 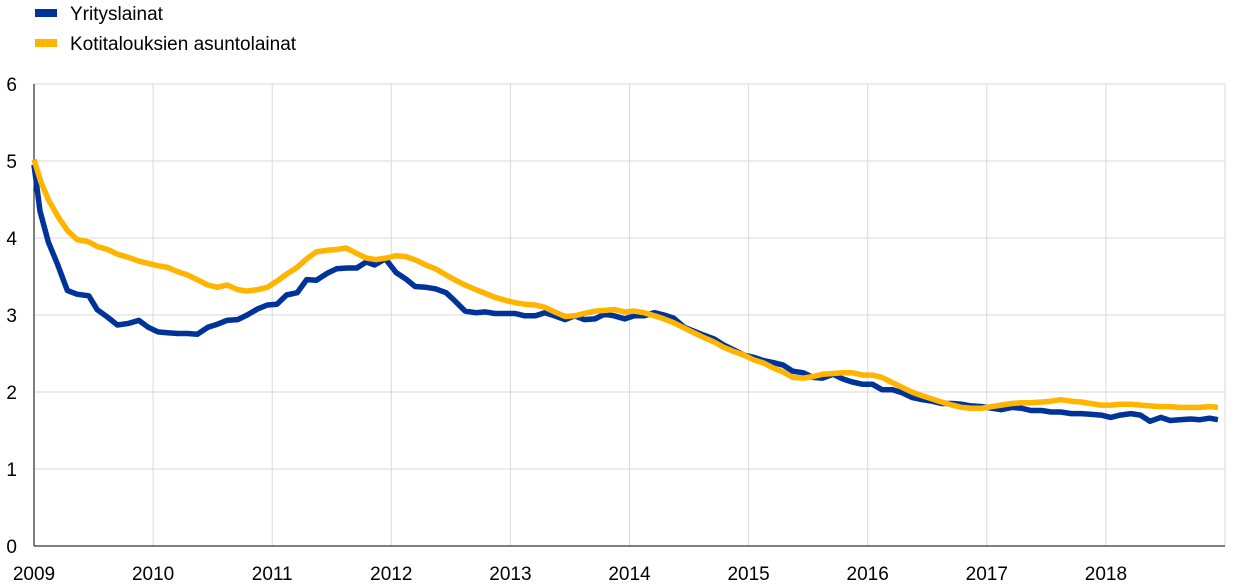 I want to click on x-tick-label: 2014, so click(x=629, y=574).